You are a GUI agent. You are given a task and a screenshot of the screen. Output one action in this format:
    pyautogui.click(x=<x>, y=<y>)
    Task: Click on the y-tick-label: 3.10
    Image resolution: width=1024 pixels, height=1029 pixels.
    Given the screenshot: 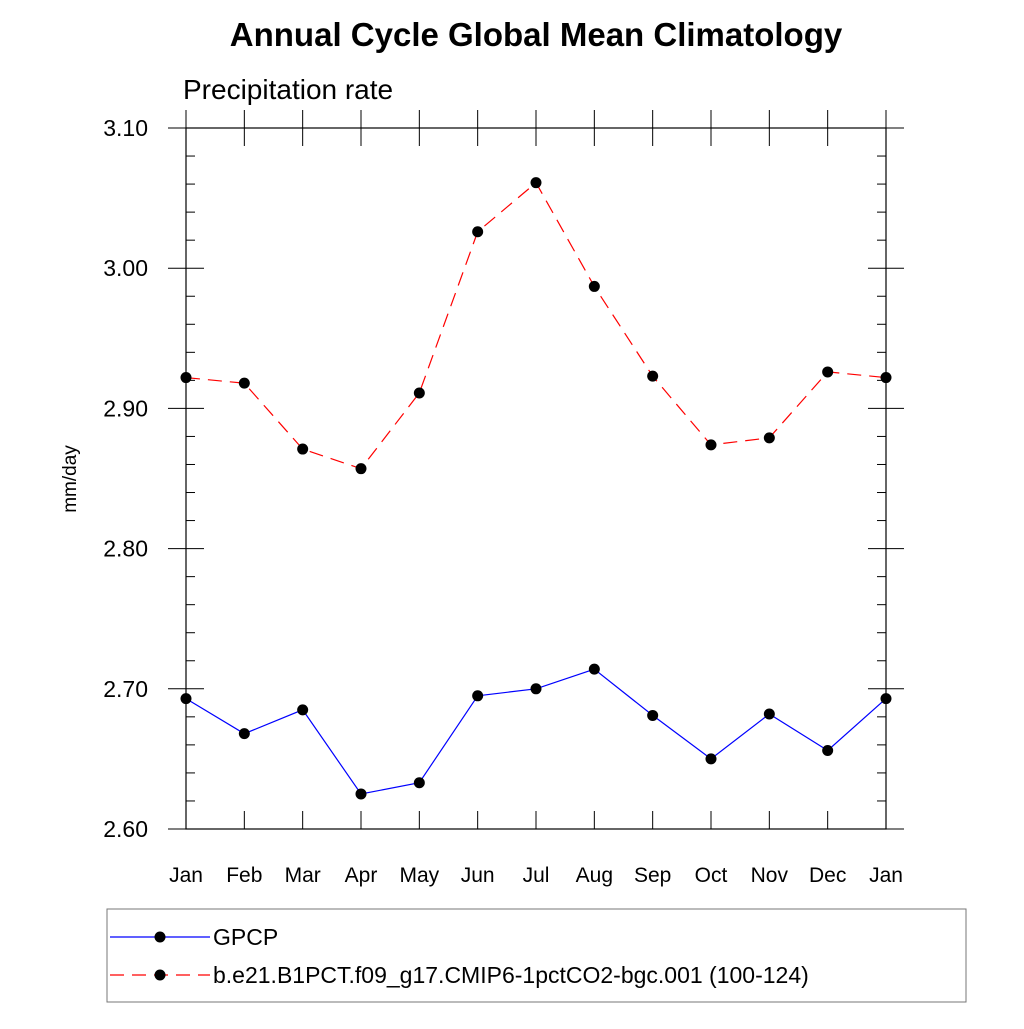 What is the action you would take?
    pyautogui.click(x=125, y=128)
    